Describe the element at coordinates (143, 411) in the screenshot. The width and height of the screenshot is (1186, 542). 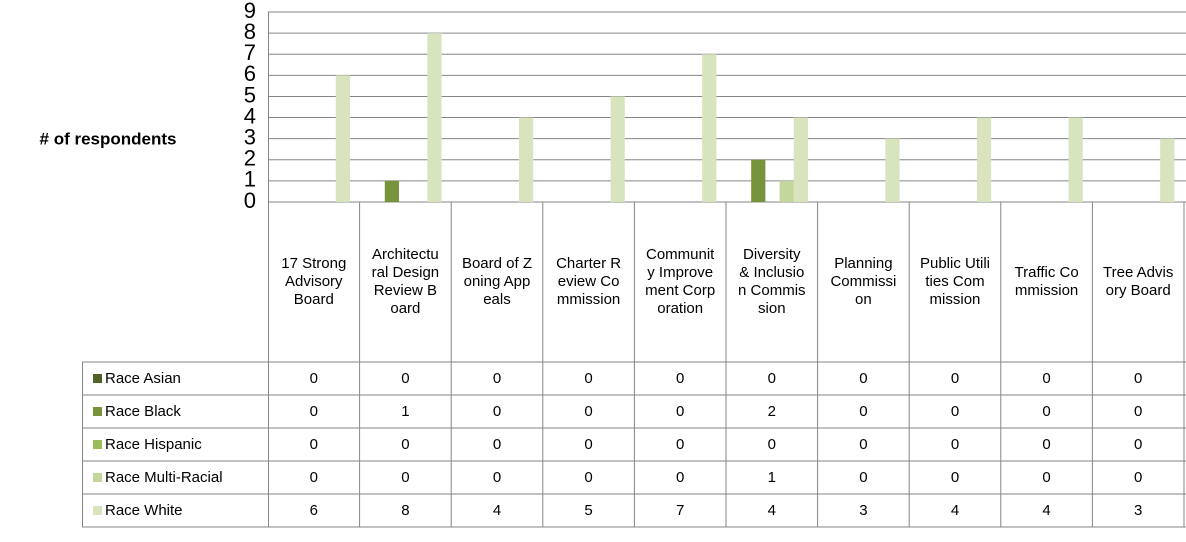
I see `legend-label: Race Black` at that location.